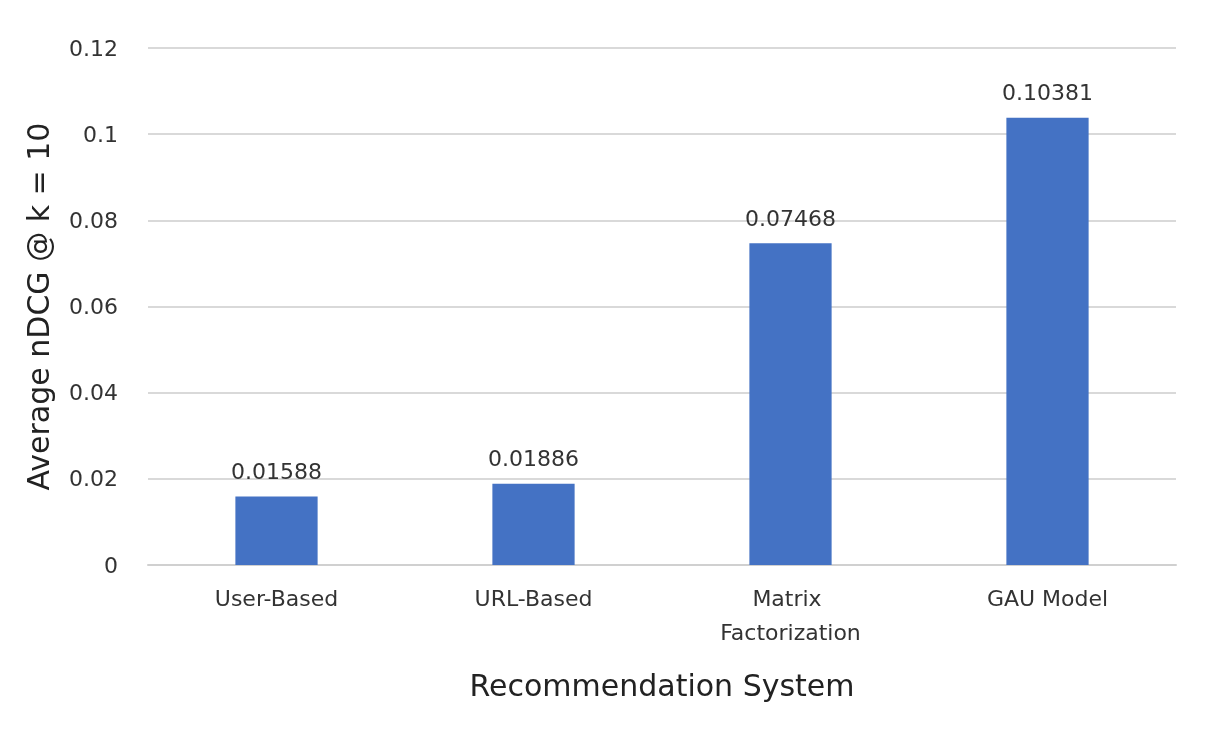 This screenshot has width=1217, height=750. I want to click on y-tick-label: 0.02, so click(93, 479).